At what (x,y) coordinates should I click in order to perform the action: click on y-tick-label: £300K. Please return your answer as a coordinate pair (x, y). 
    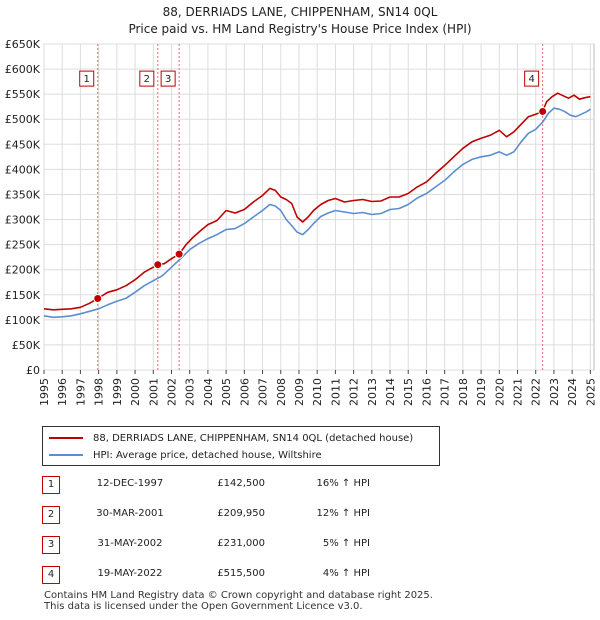
    Looking at the image, I should click on (23, 220).